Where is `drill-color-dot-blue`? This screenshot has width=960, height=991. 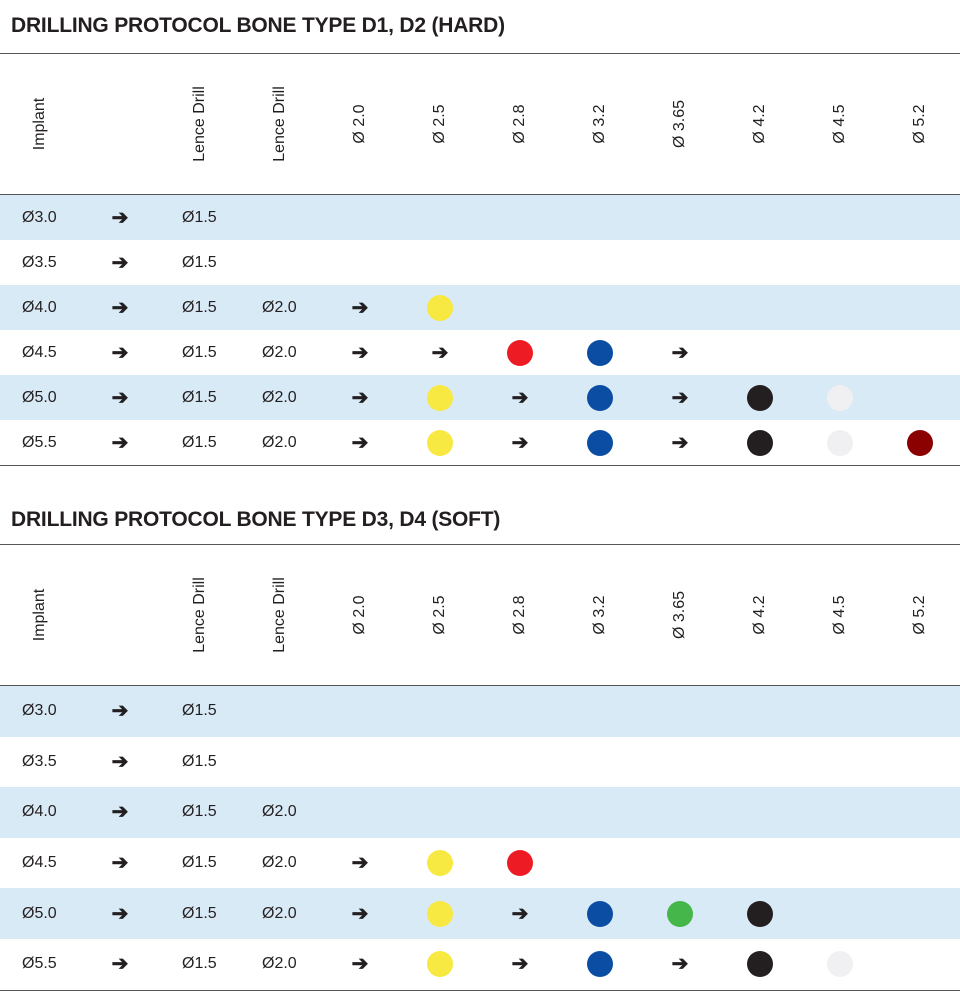
drill-color-dot-blue is located at coordinates (600, 913).